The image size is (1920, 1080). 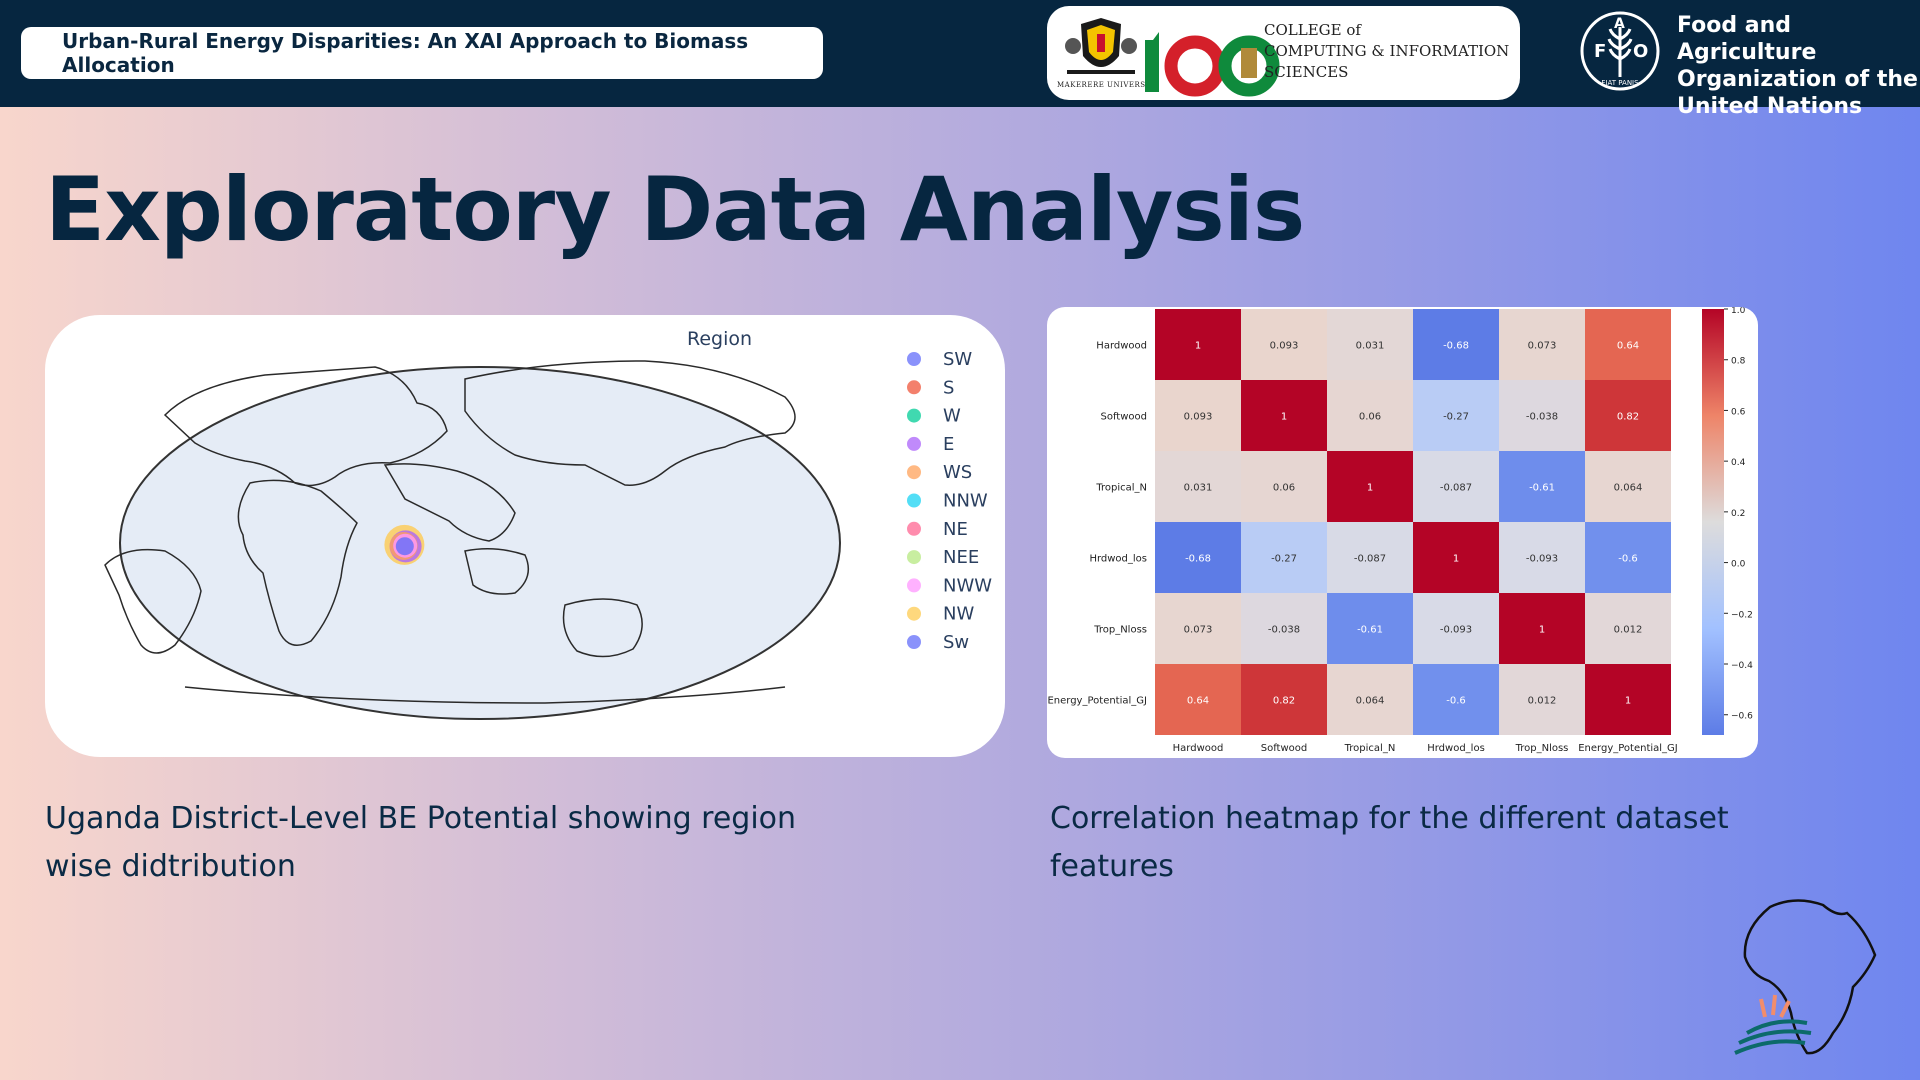 I want to click on colorbar-tick-label: −0.4, so click(x=1742, y=666).